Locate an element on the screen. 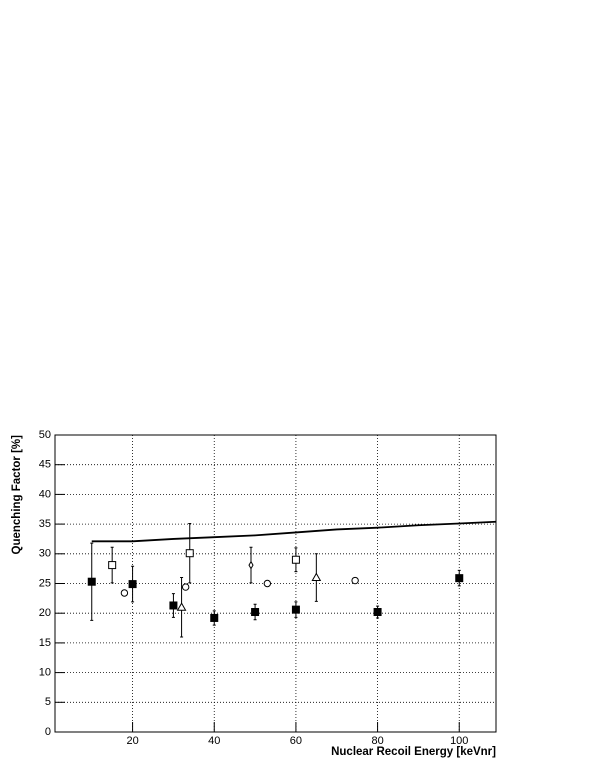 The width and height of the screenshot is (595, 770). y-tick-label: 5 is located at coordinates (48, 702).